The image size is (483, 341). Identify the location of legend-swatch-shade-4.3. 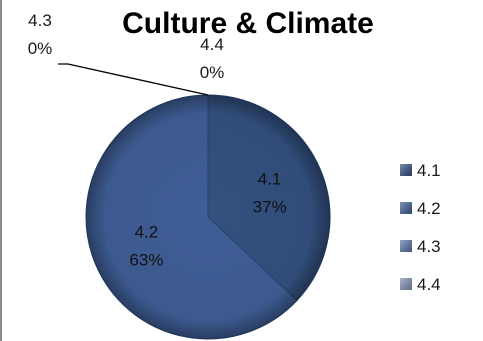
(406, 246).